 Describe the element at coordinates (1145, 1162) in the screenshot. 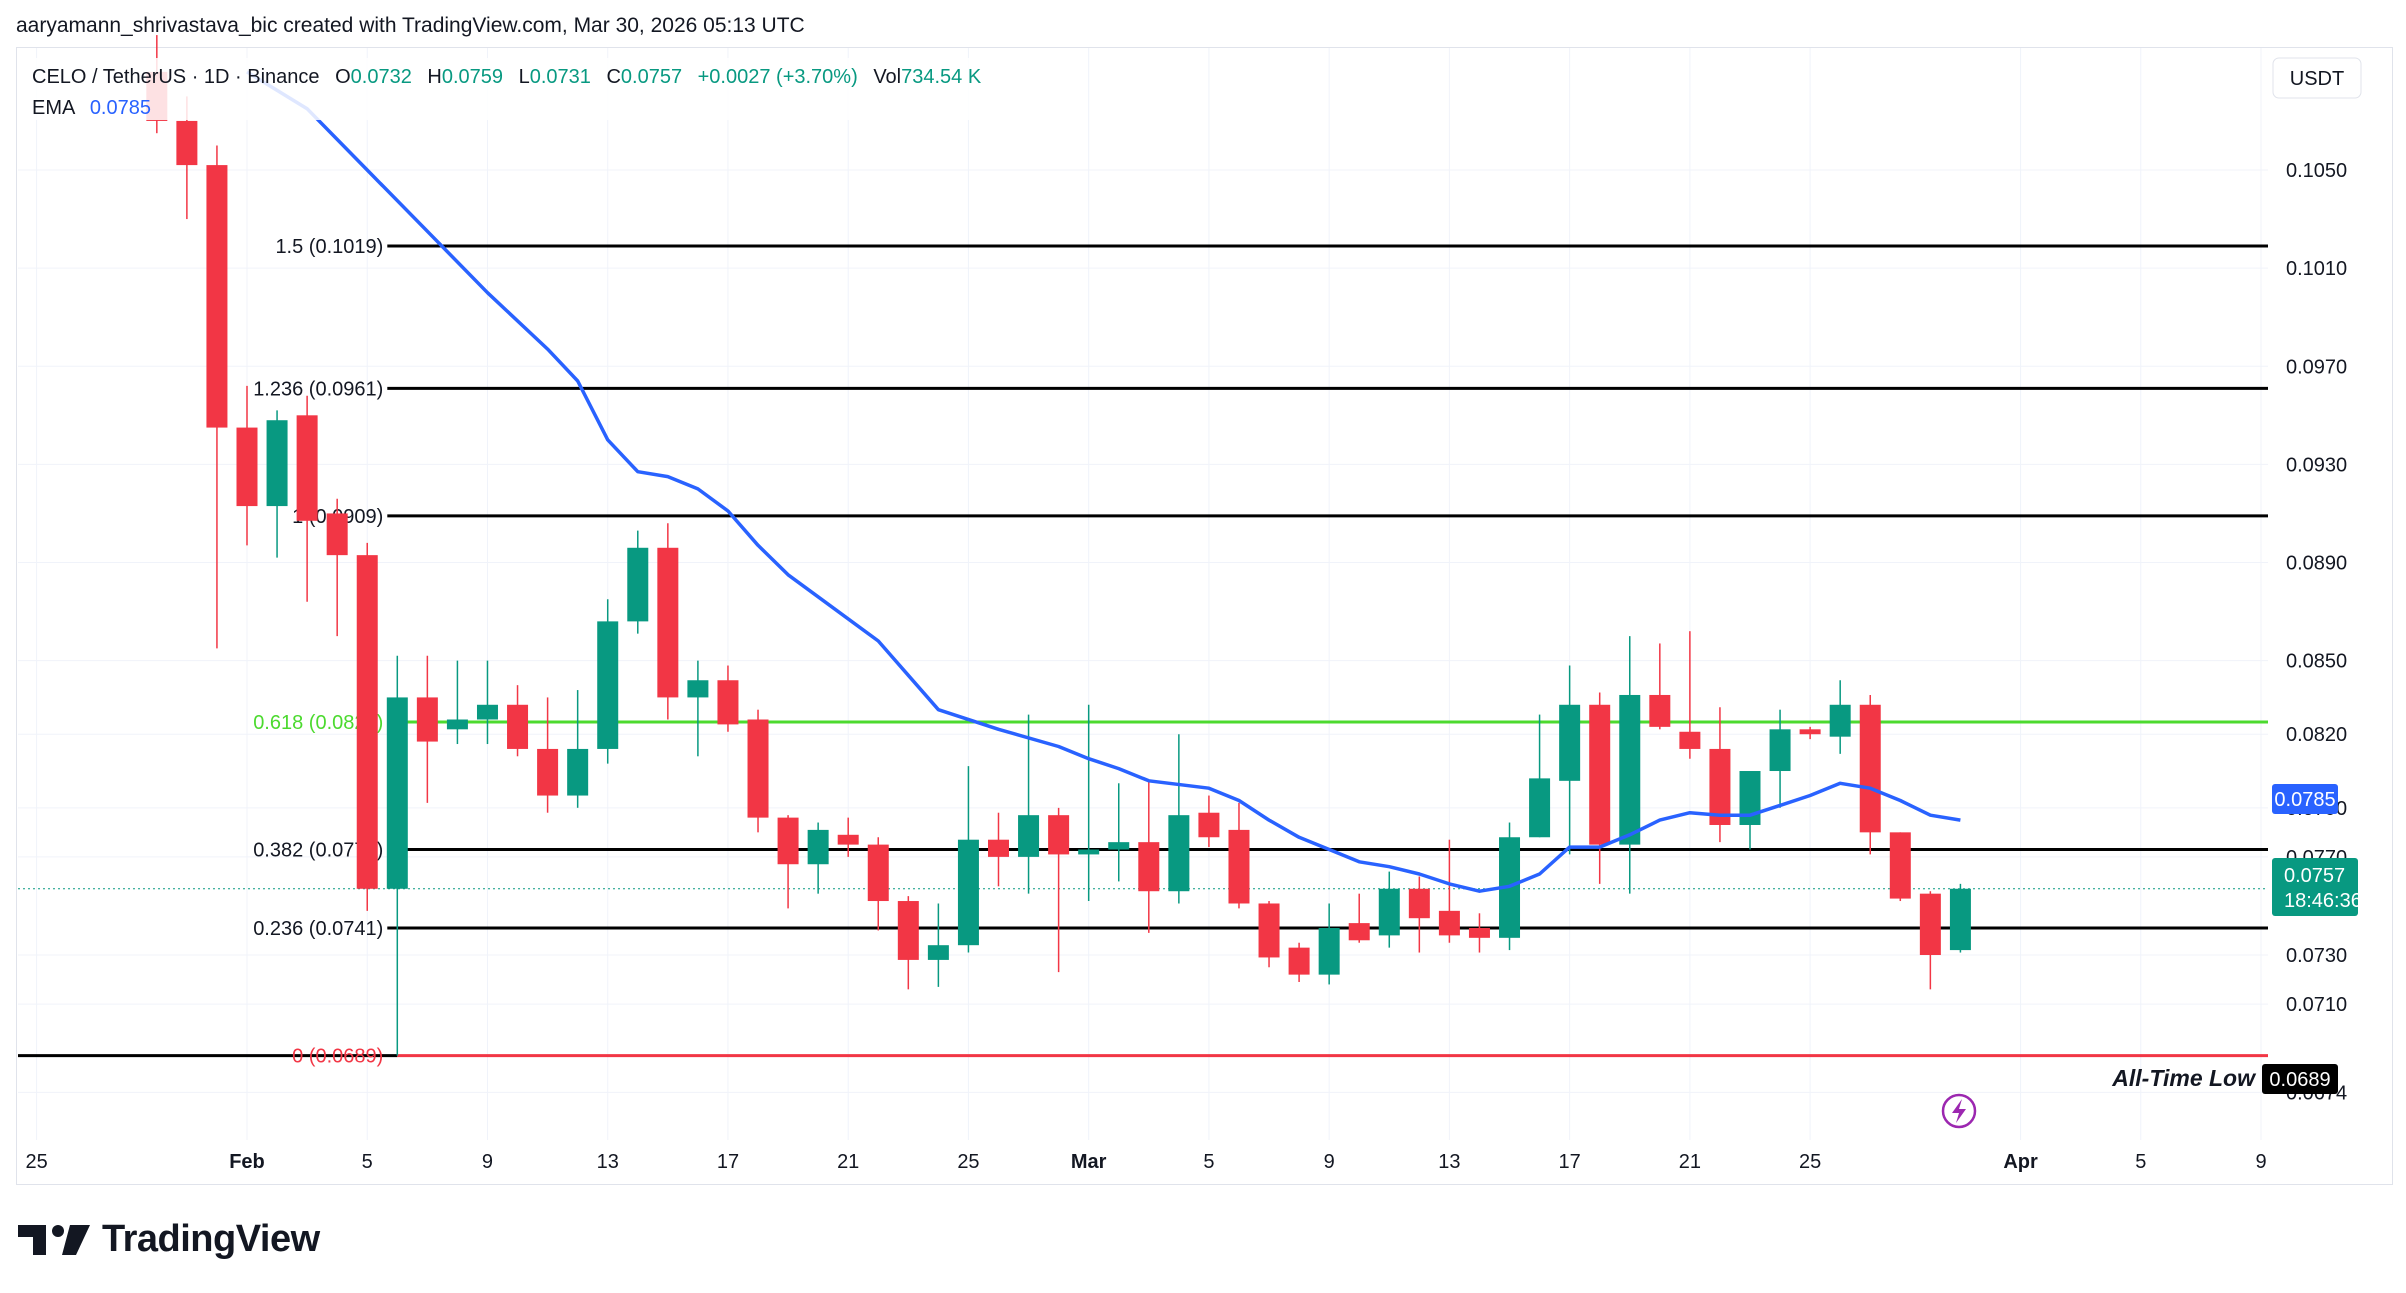

I see `time-axis: 25 Feb 5 9 13 17 21 25 Mar 5 9 13 17 21 25 Apr 5 9` at that location.